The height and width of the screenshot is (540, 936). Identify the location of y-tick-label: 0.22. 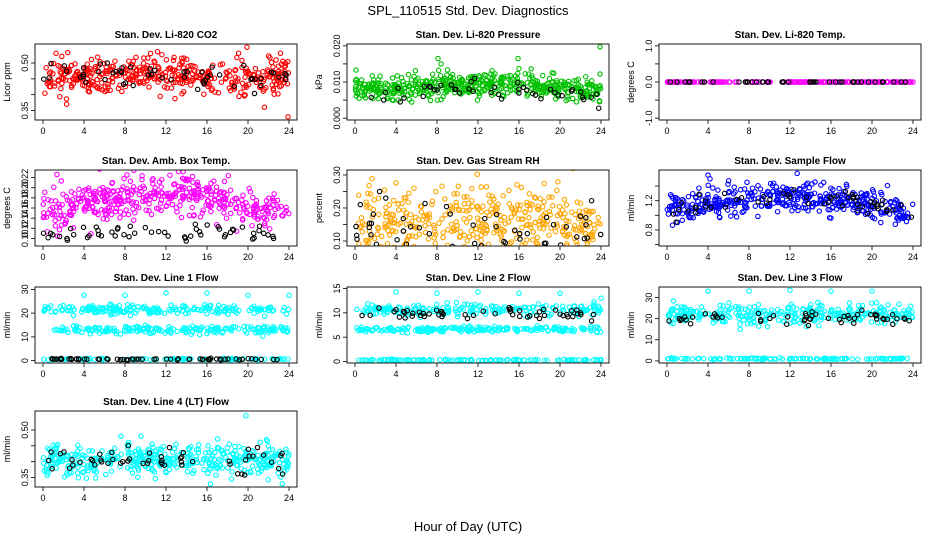
(25, 178).